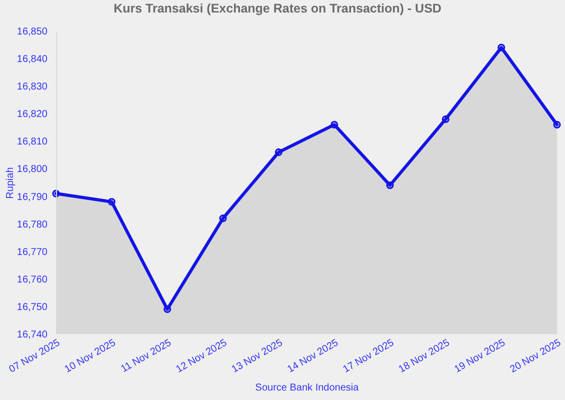 The image size is (565, 400). Describe the element at coordinates (424, 356) in the screenshot. I see `x-tick-label: 18 Nov 2025` at that location.